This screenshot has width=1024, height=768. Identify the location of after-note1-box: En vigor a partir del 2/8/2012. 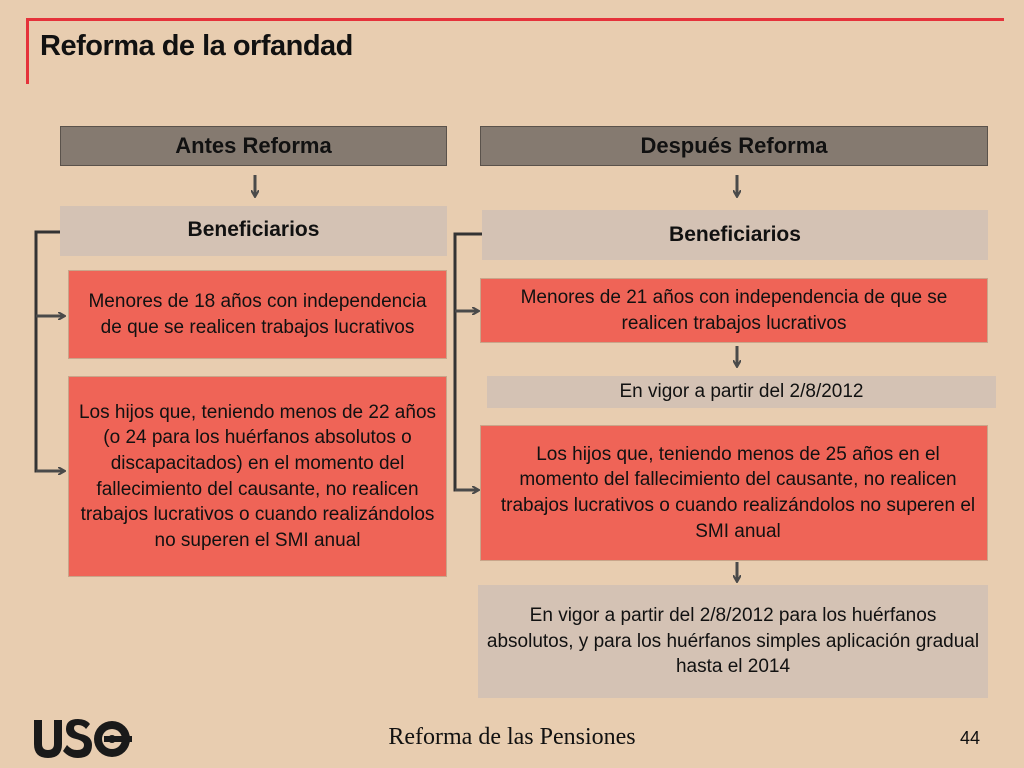
(741, 392).